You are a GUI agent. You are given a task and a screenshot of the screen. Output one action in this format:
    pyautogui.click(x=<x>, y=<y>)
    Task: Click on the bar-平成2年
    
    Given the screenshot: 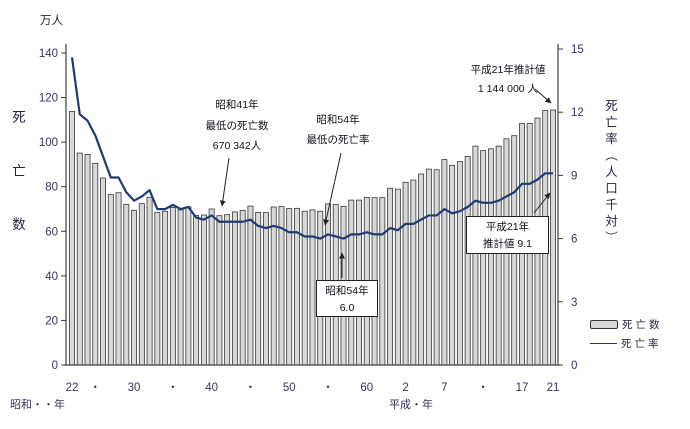 What is the action you would take?
    pyautogui.click(x=405, y=273)
    